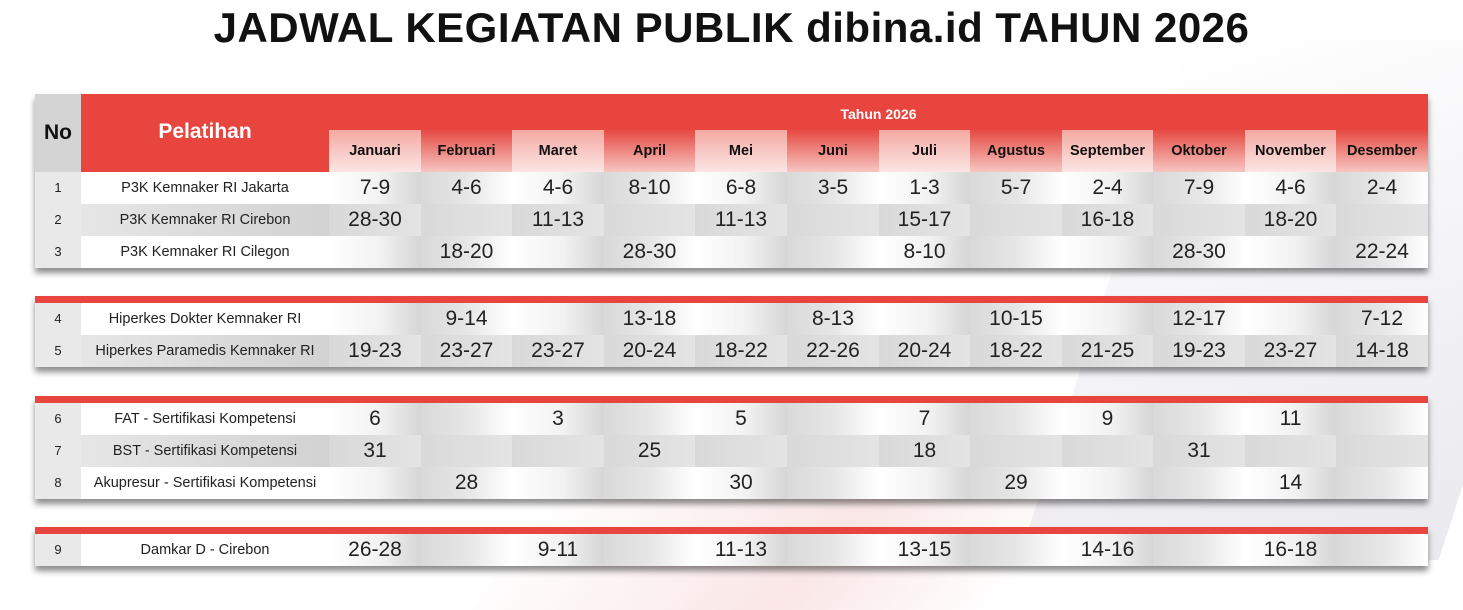 The image size is (1463, 610). Describe the element at coordinates (58, 451) in the screenshot. I see `row-number: 7` at that location.